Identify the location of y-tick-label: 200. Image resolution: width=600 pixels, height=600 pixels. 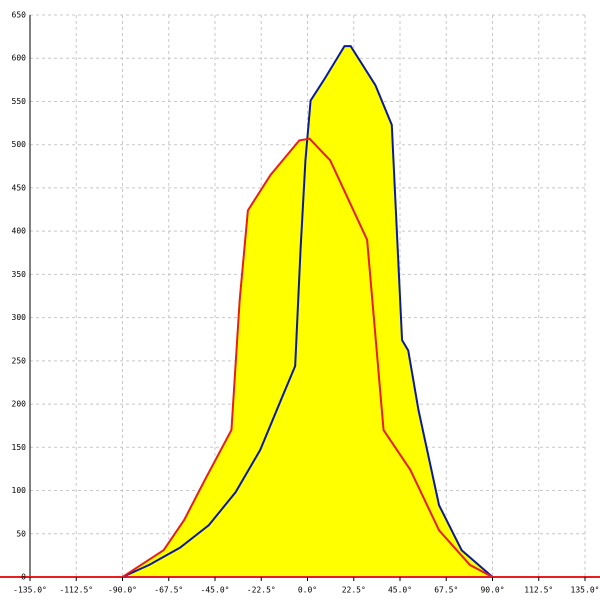
(19, 404).